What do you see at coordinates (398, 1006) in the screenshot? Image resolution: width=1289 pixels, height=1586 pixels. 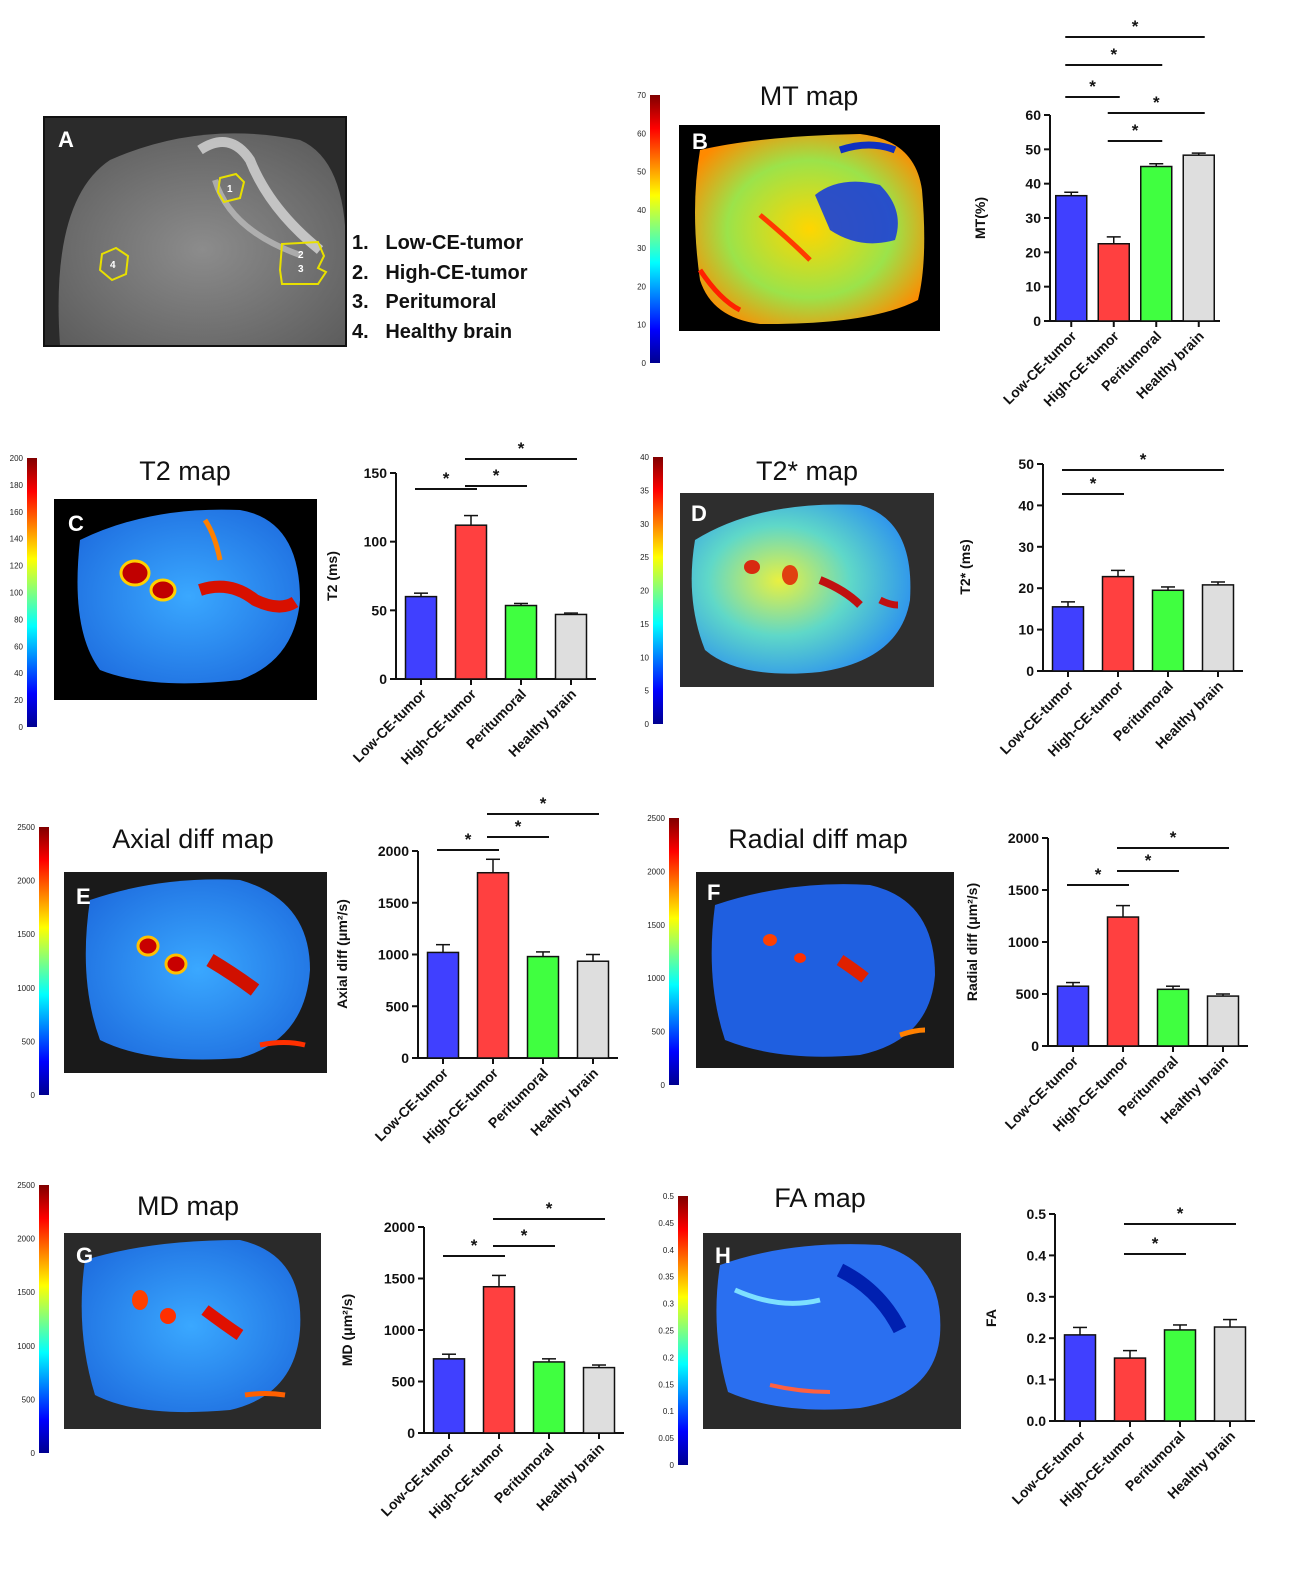 I see `y-tick-label: 500` at bounding box center [398, 1006].